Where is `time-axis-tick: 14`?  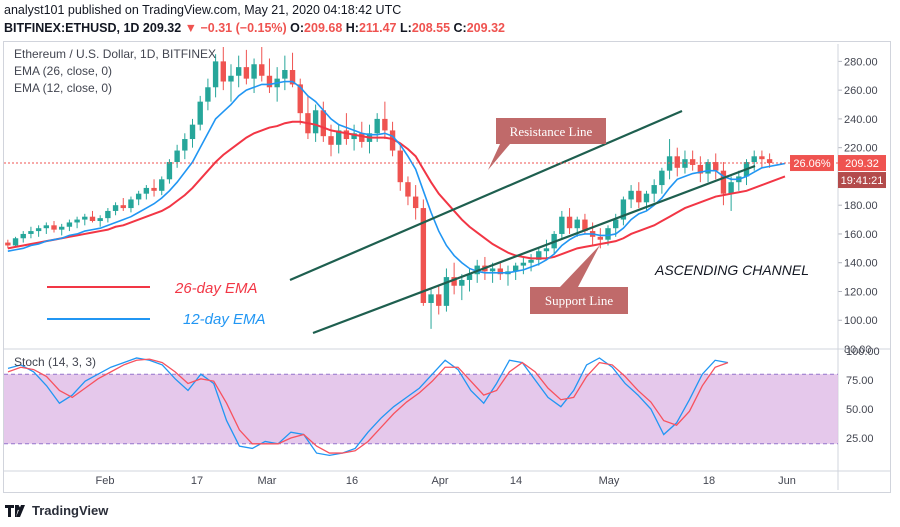 time-axis-tick: 14 is located at coordinates (516, 481).